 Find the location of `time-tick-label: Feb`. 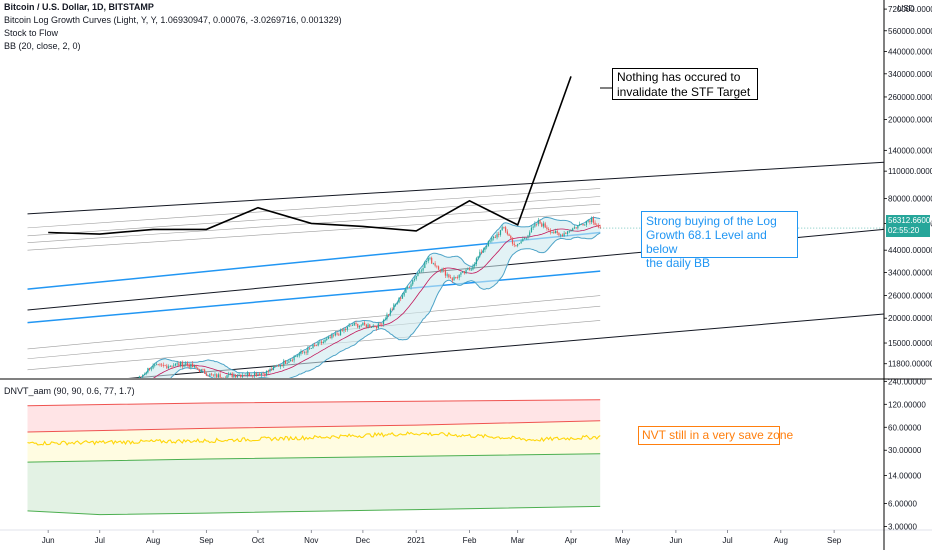

time-tick-label: Feb is located at coordinates (470, 540).